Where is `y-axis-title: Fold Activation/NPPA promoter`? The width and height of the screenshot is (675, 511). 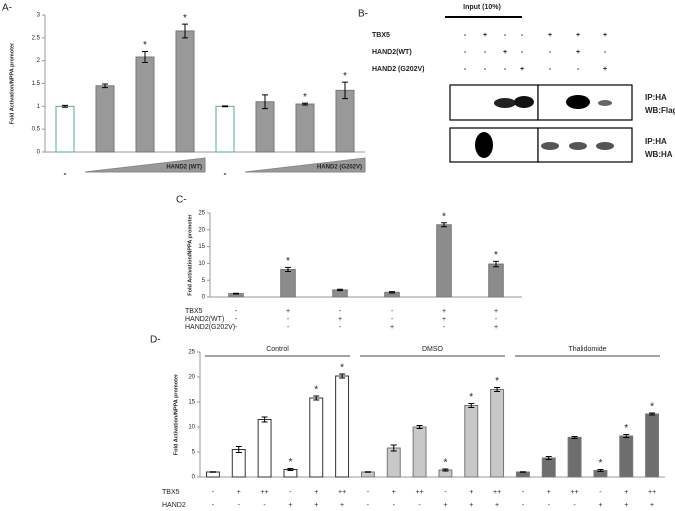
y-axis-title: Fold Activation/NPPA promoter is located at coordinates (12, 83).